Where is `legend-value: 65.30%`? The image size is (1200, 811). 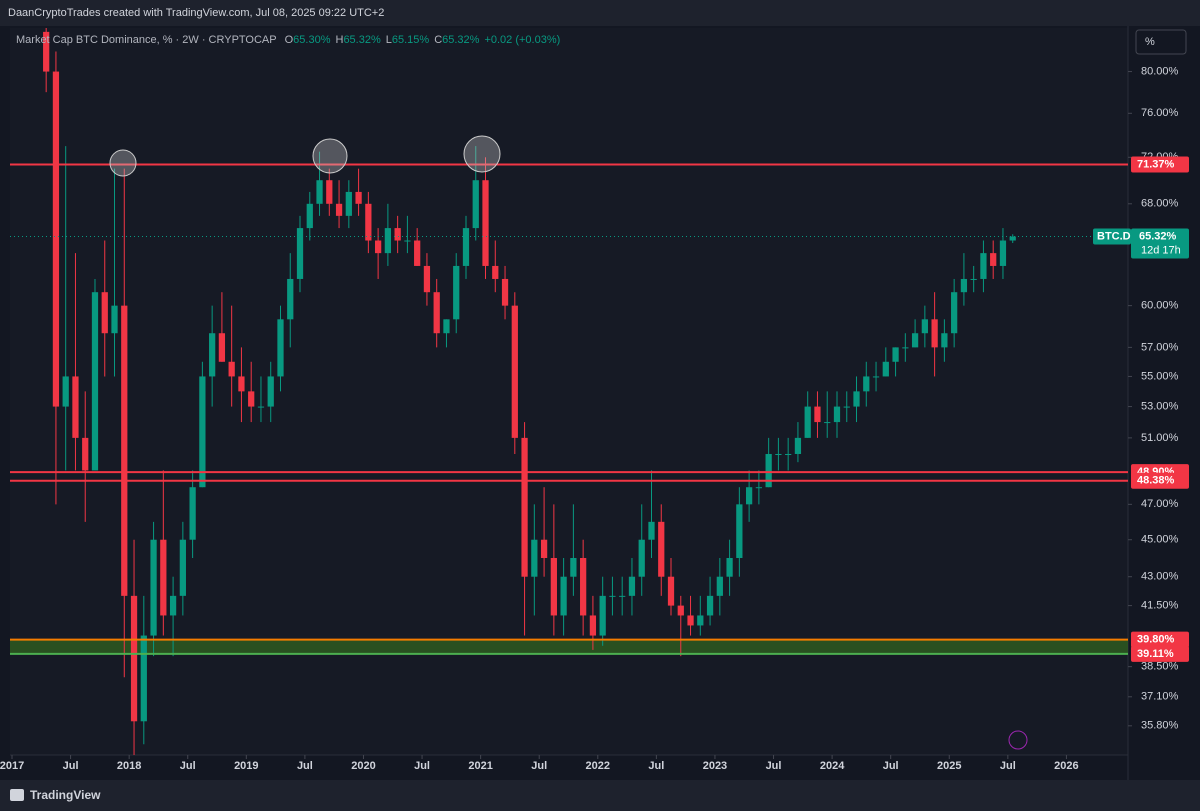
legend-value: 65.30% is located at coordinates (312, 40).